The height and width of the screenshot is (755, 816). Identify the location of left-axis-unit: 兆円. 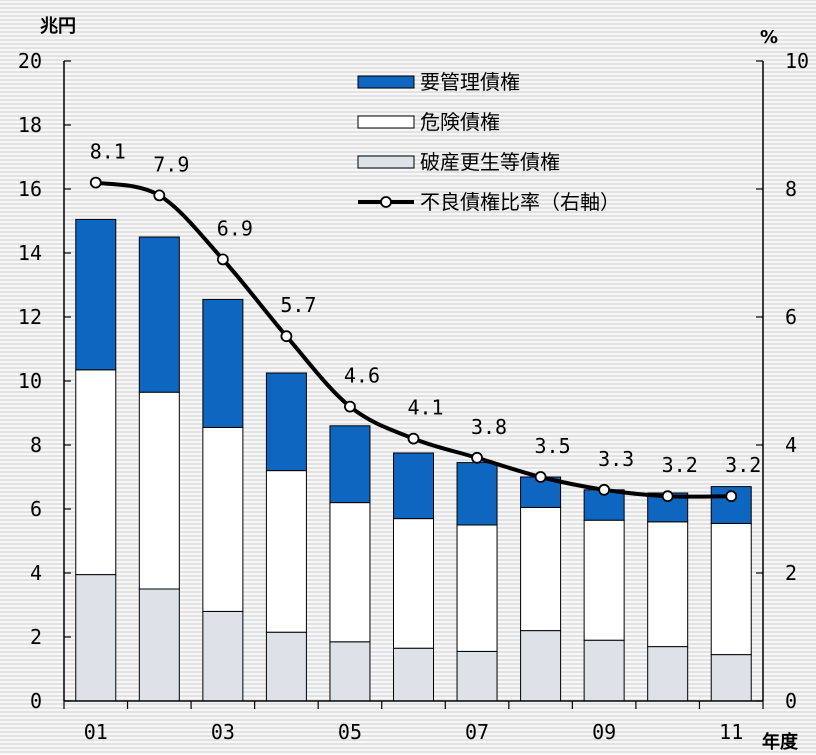
(58, 26).